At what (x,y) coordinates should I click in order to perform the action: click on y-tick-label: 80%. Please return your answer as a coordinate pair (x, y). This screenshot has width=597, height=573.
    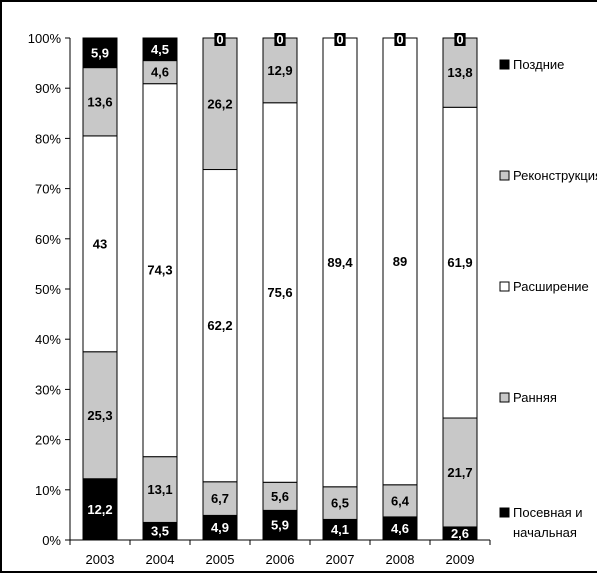
    Looking at the image, I should click on (48, 138).